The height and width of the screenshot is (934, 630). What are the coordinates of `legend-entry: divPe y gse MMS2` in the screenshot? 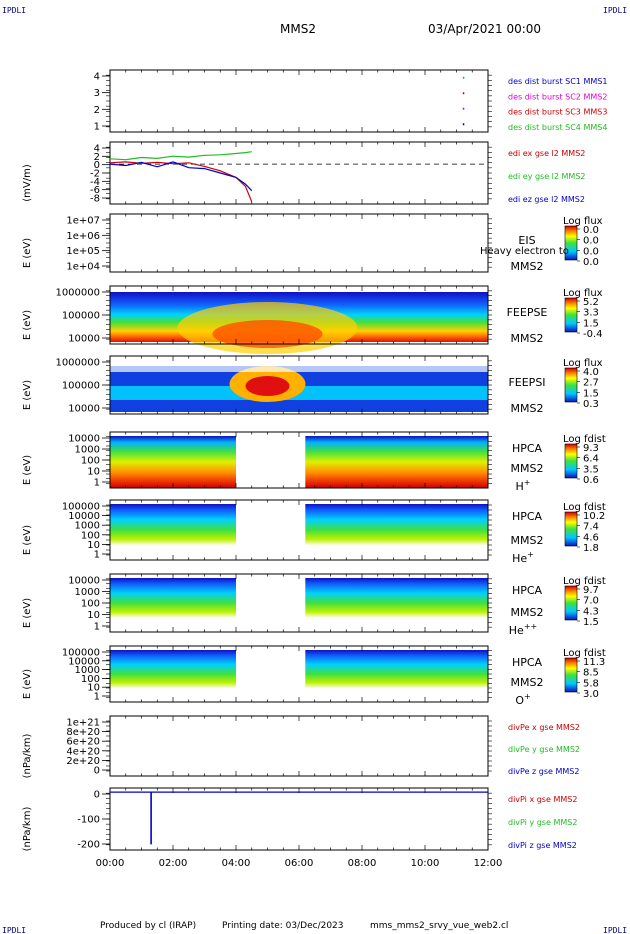 It's located at (544, 749).